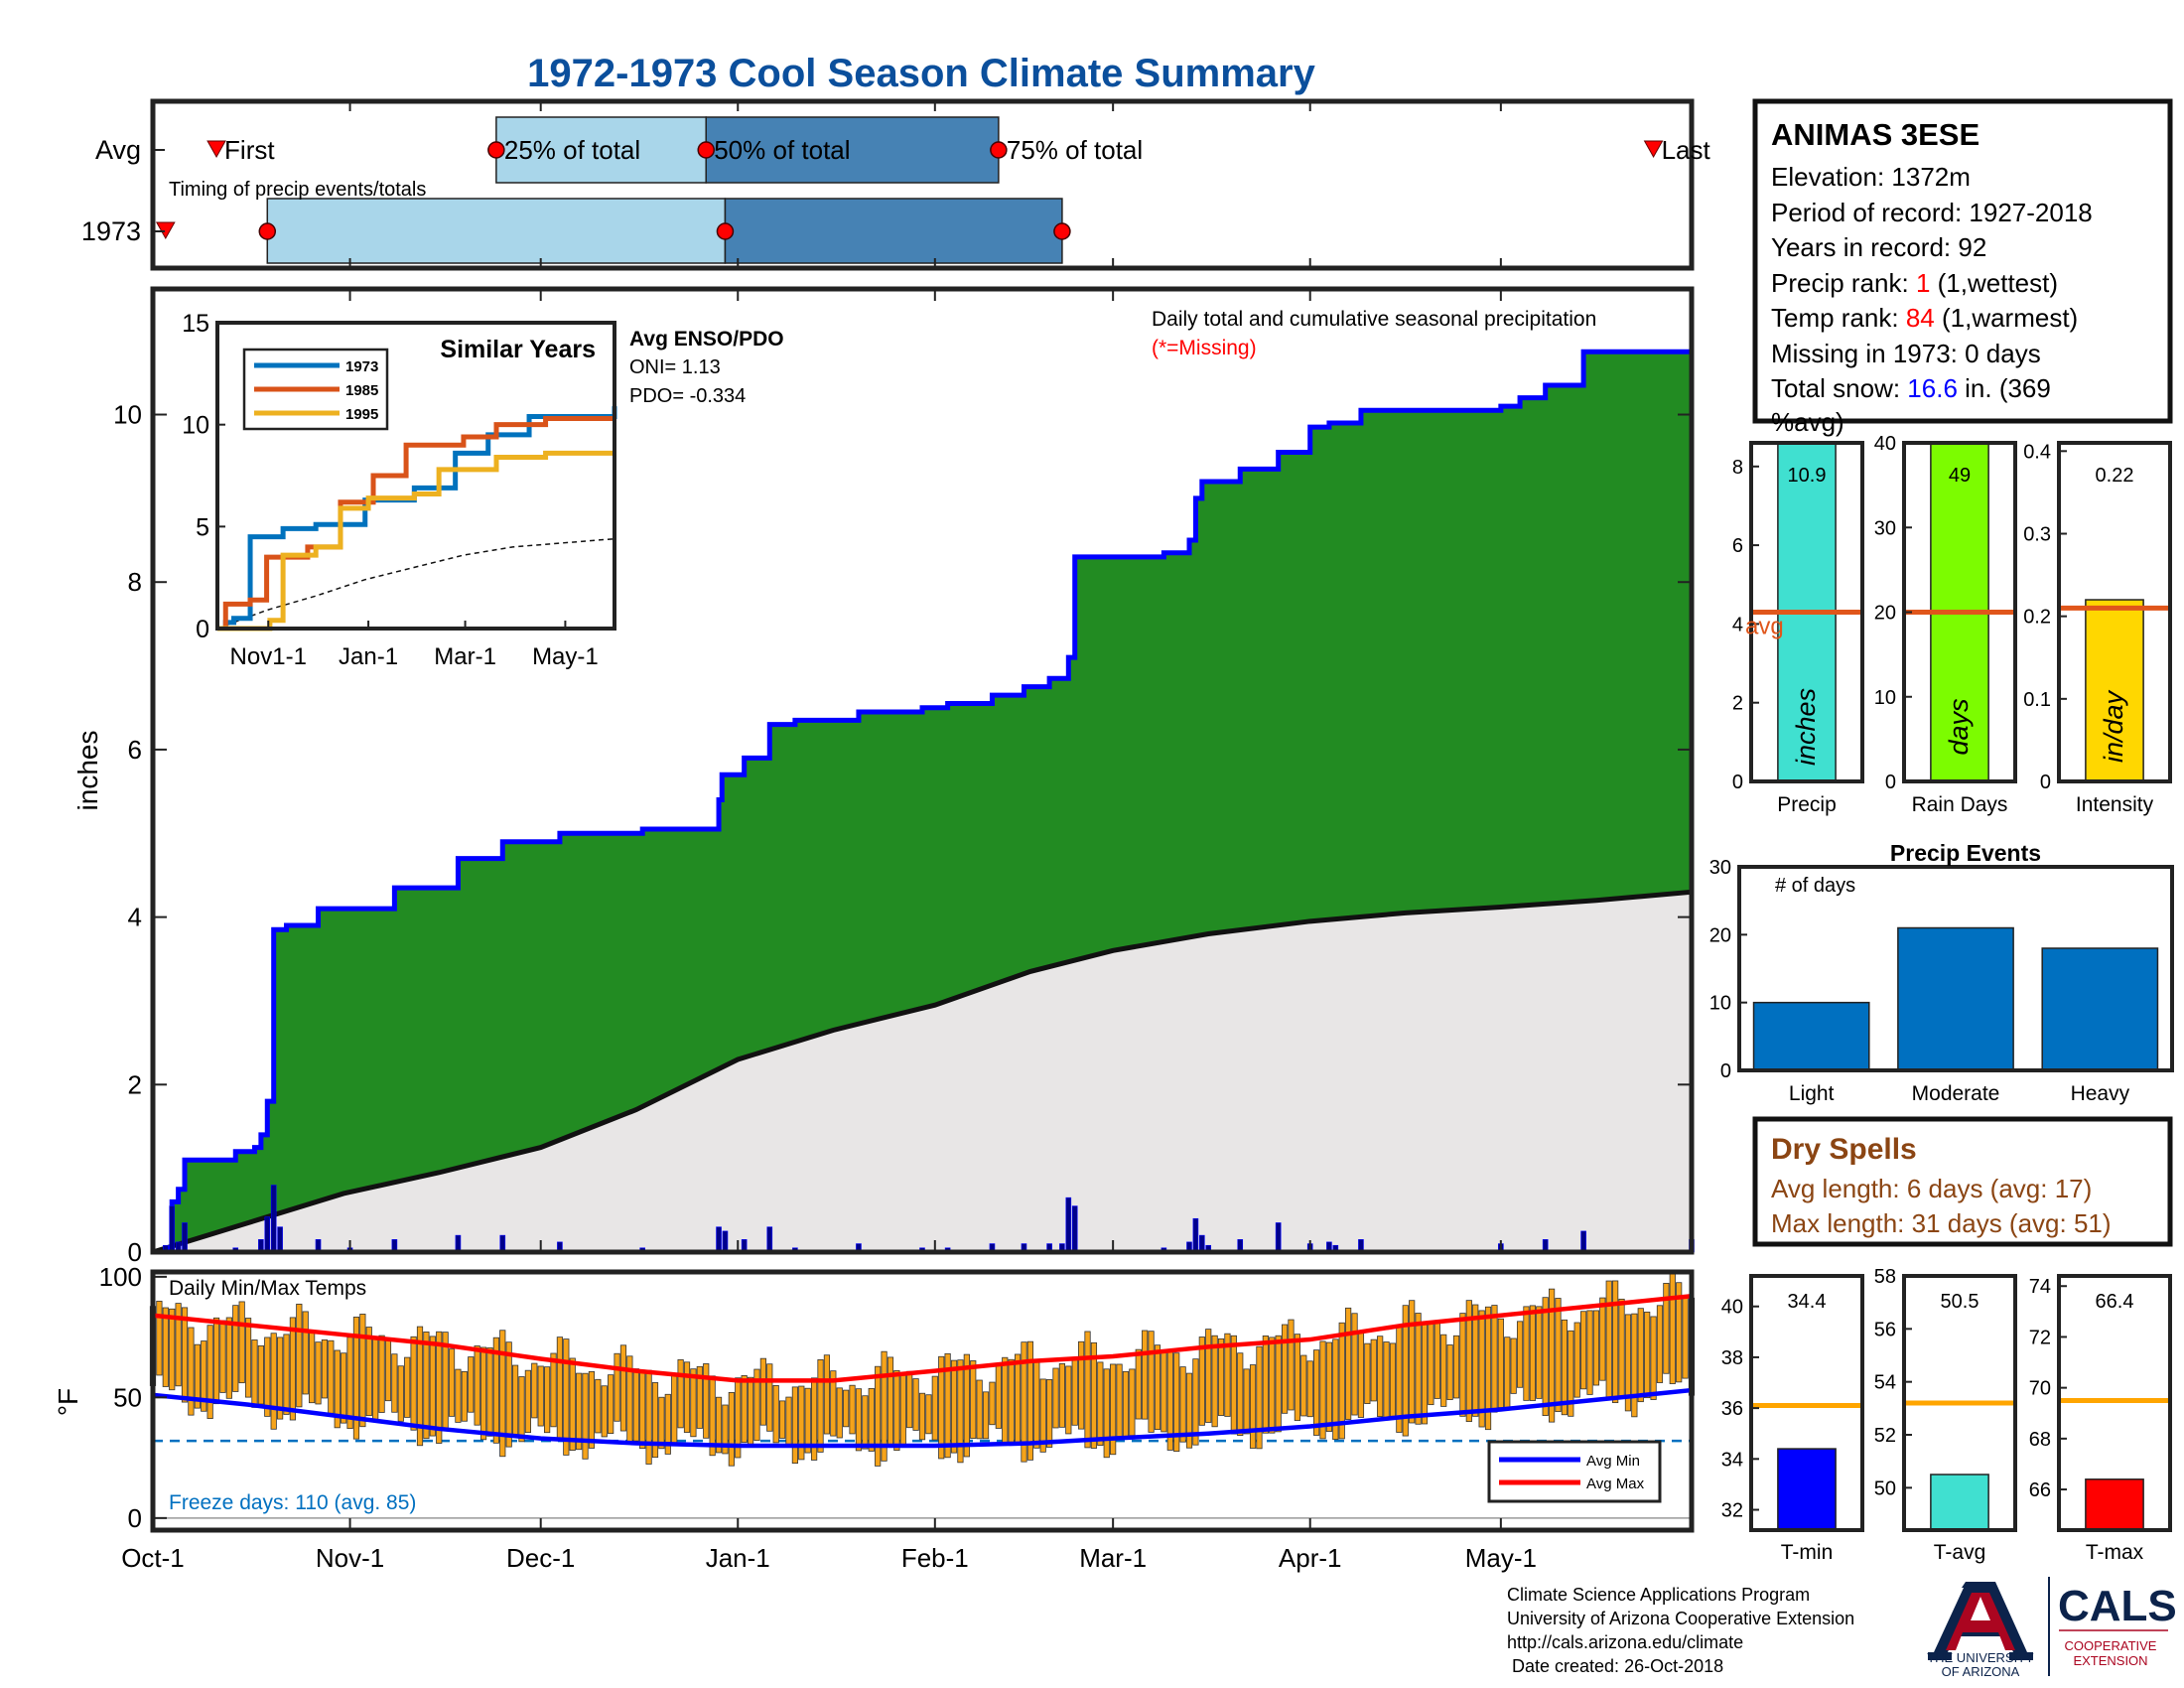  What do you see at coordinates (135, 1084) in the screenshot?
I see `precip-ytick-label-1: 2` at bounding box center [135, 1084].